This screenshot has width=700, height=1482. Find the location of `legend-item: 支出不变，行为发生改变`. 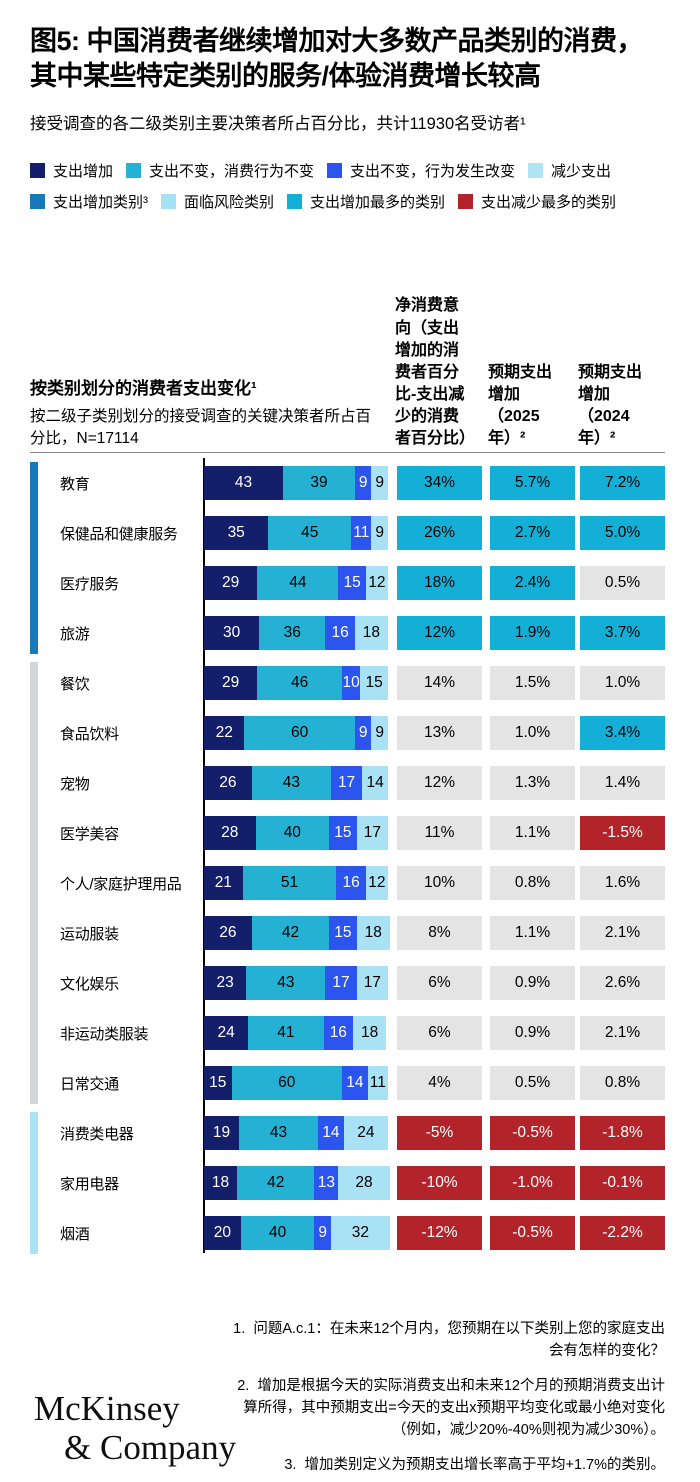

legend-item: 支出不变，行为发生改变 is located at coordinates (421, 170).